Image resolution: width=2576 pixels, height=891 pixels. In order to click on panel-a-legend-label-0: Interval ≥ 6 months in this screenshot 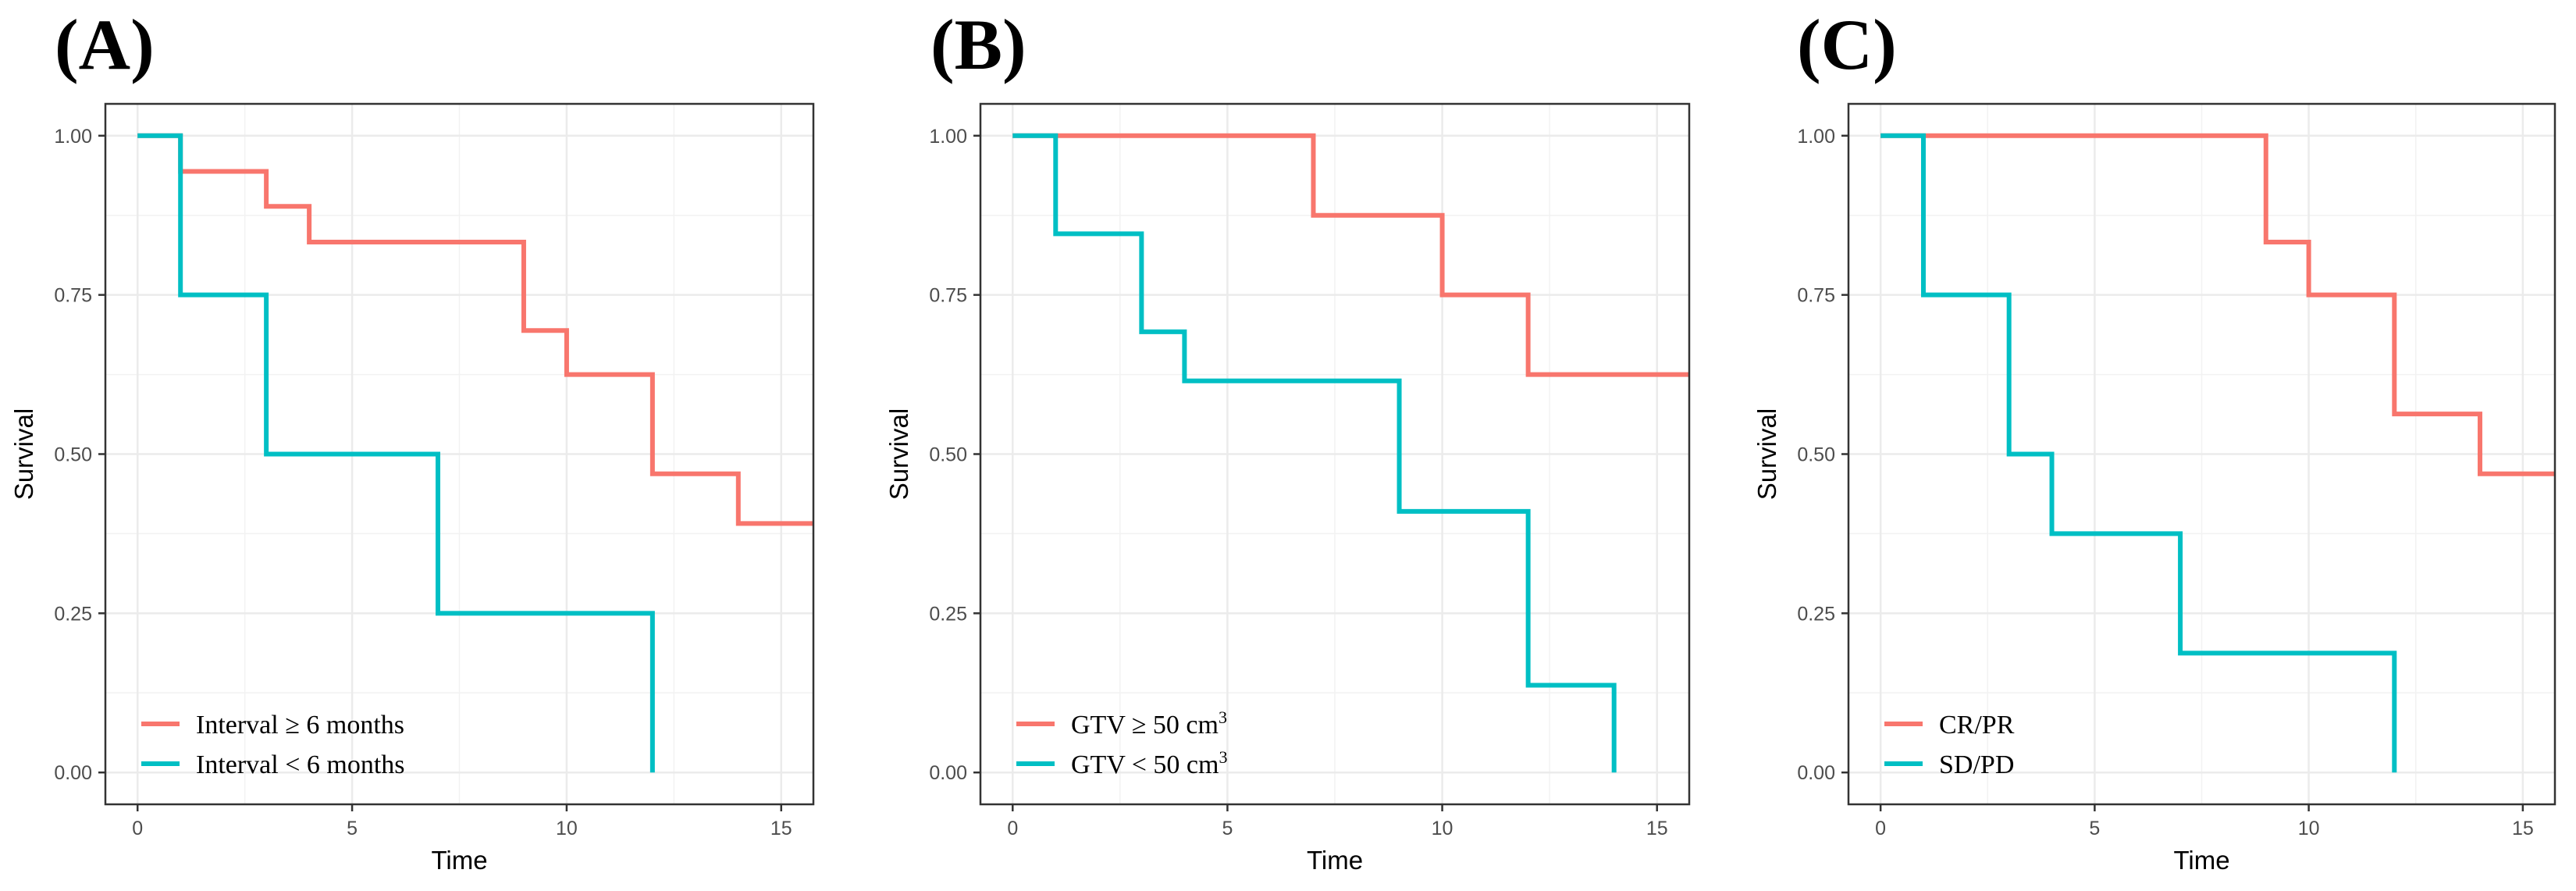, I will do `click(300, 725)`.